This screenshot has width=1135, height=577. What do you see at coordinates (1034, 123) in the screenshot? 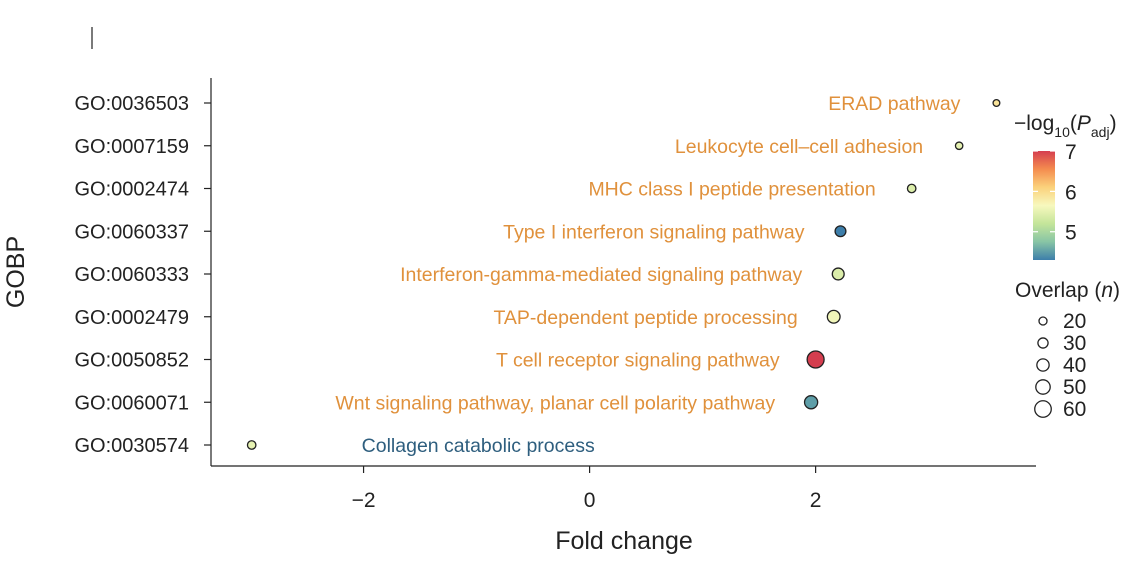
I see `color-legend-title-part: −log` at bounding box center [1034, 123].